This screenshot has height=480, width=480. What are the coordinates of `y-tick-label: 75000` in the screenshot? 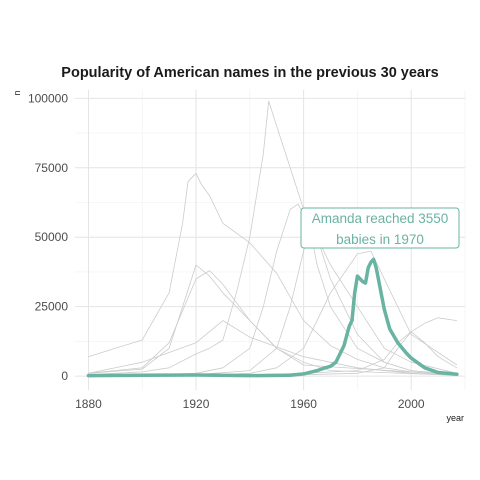 It's located at (52, 168).